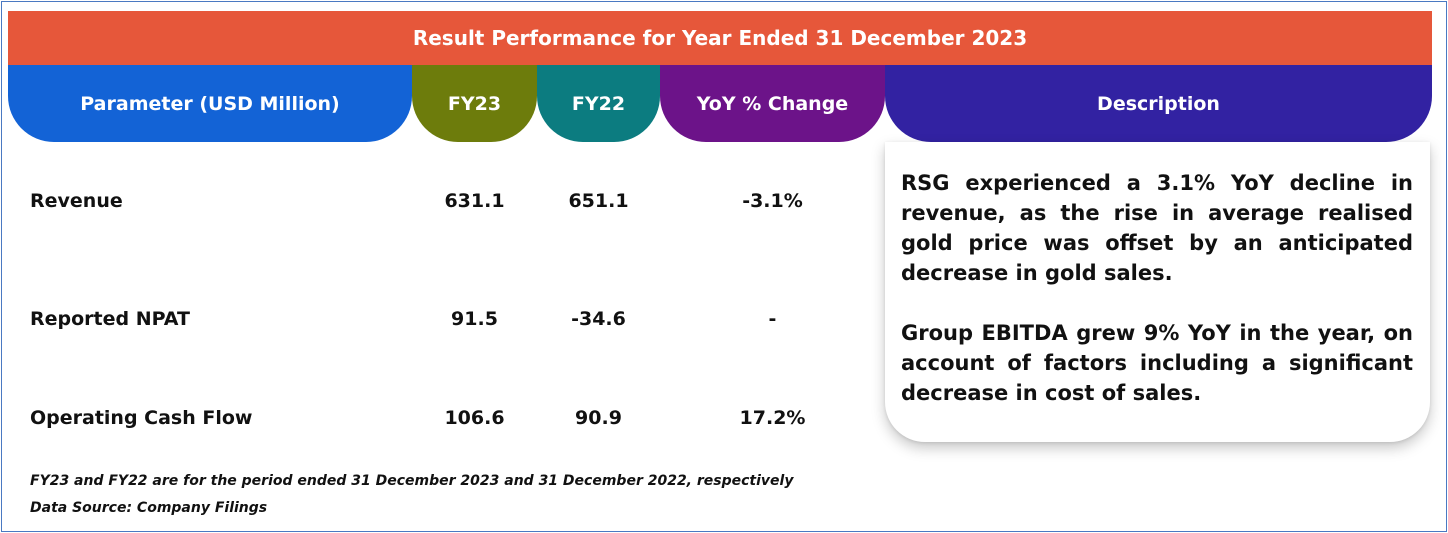  I want to click on revenue-fy22-value: 651.1, so click(598, 201).